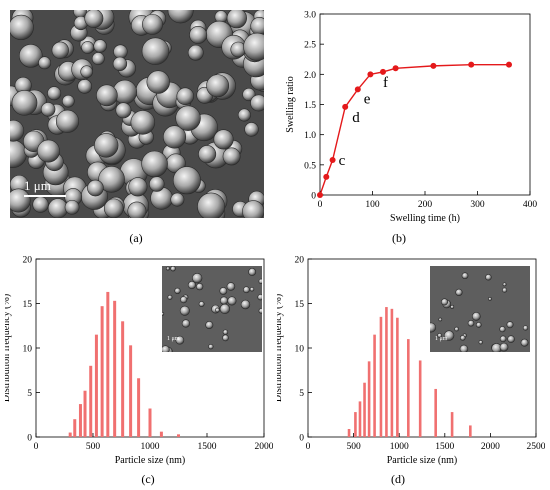  I want to click on inset-scale-label-d: 1 μm, so click(441, 339).